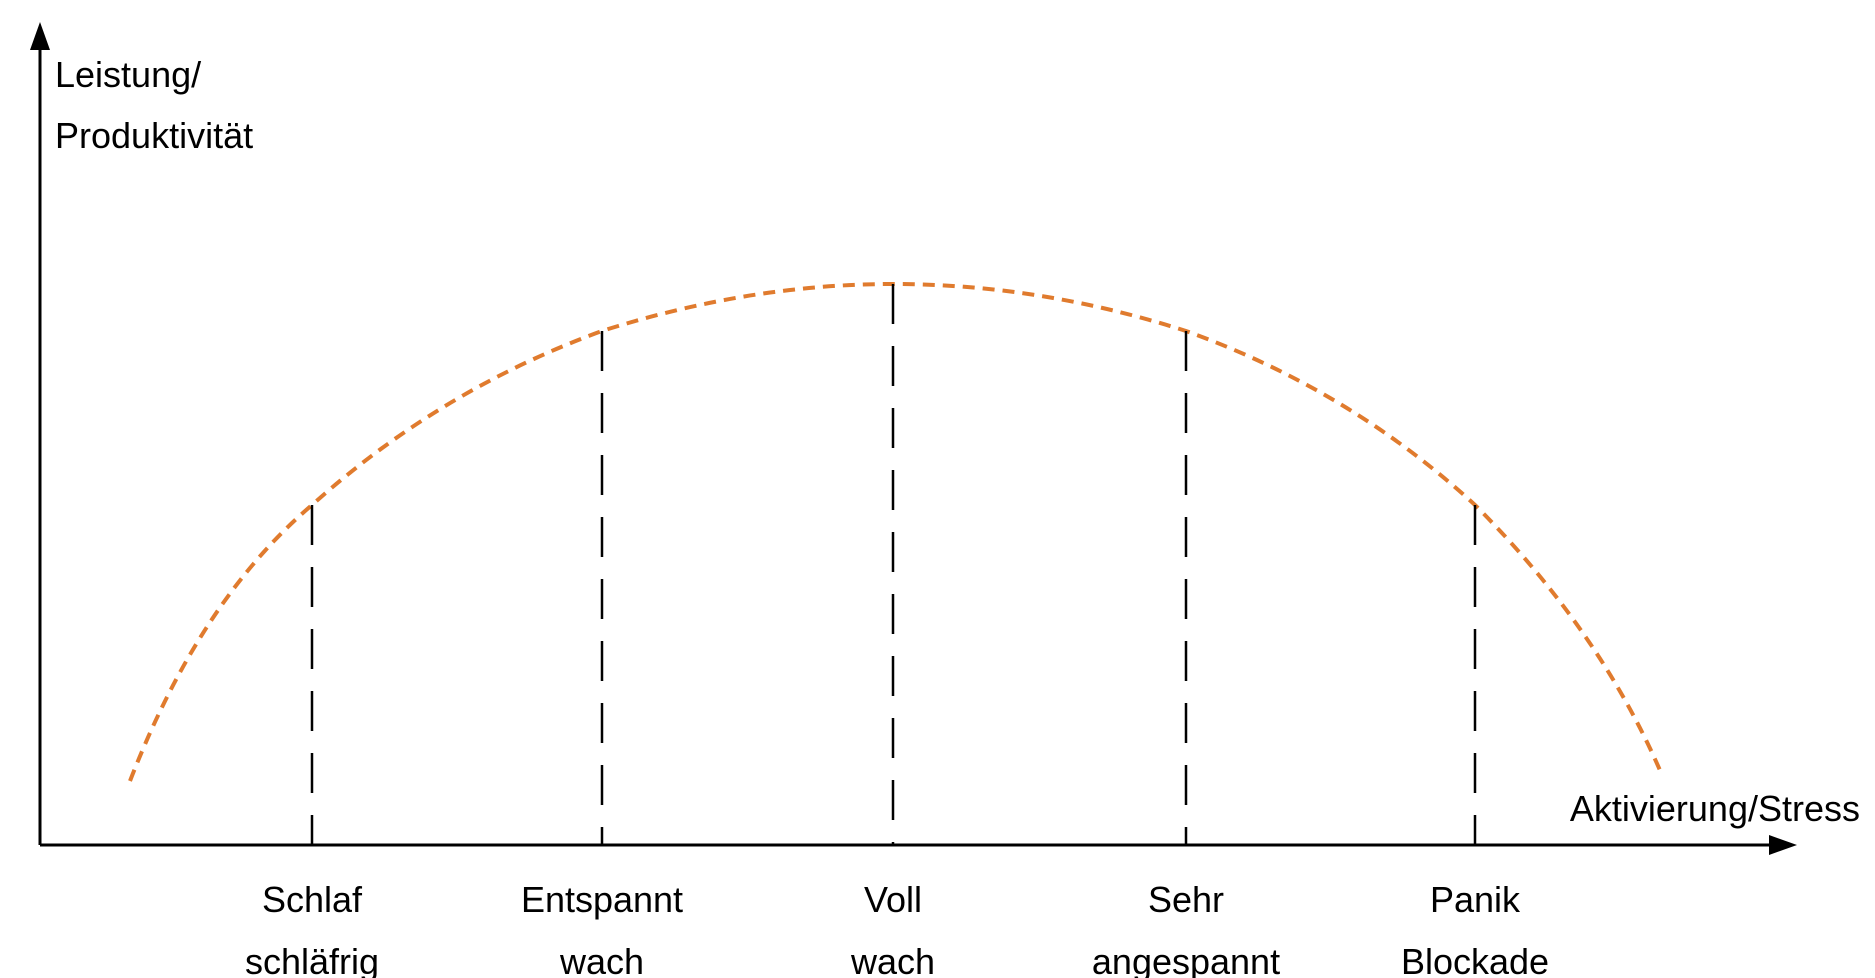 This screenshot has height=978, width=1875. Describe the element at coordinates (128, 74) in the screenshot. I see `y-axis-label: Leistung/` at that location.